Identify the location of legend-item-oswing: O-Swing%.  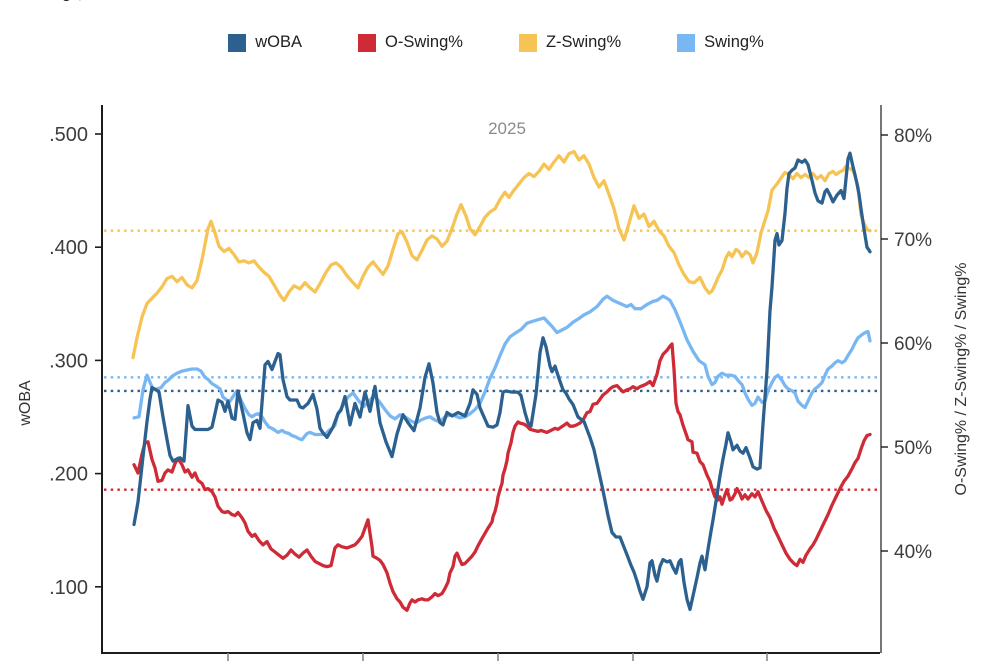
(410, 42).